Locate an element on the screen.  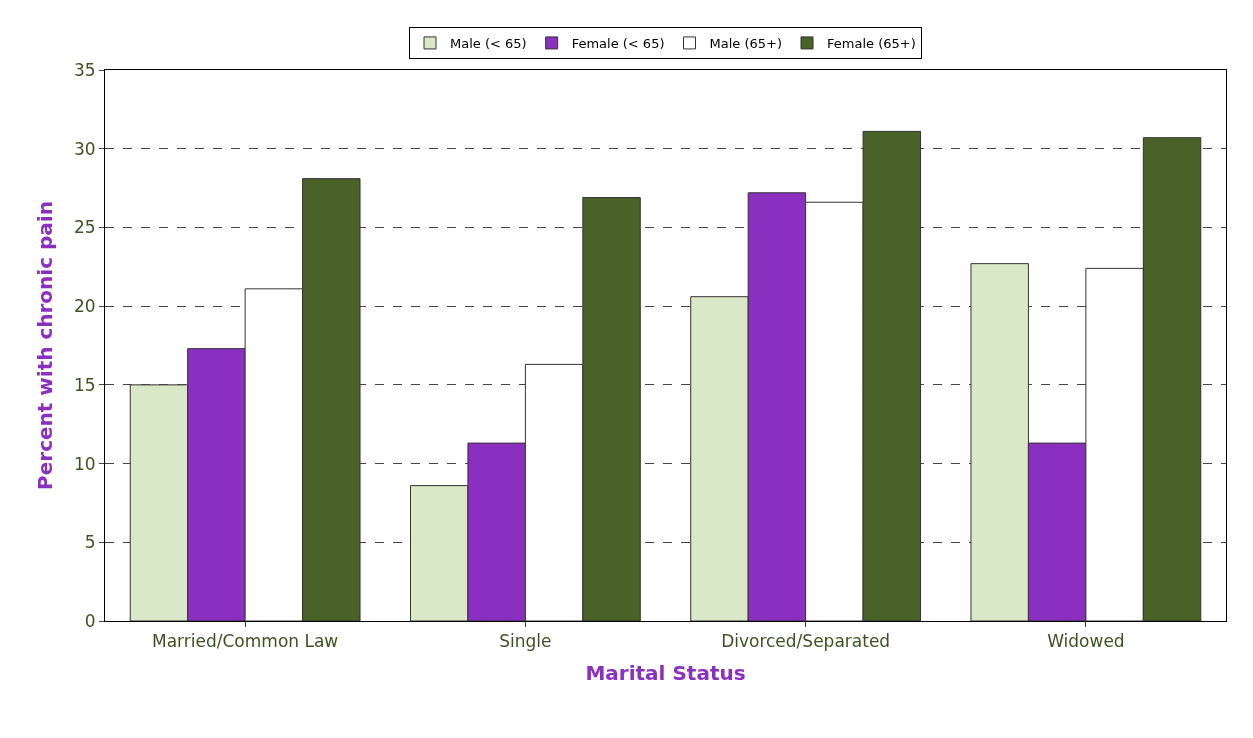
x-tick-label: Divorced/Separated is located at coordinates (806, 641).